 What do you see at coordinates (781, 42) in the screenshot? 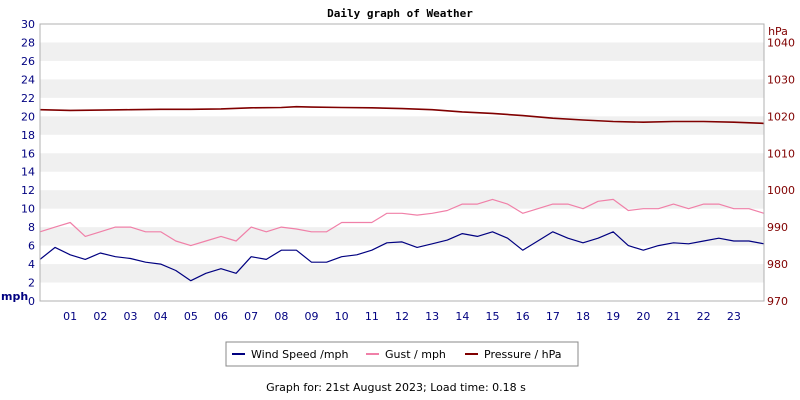
I see `right-tick-label: 1040` at bounding box center [781, 42].